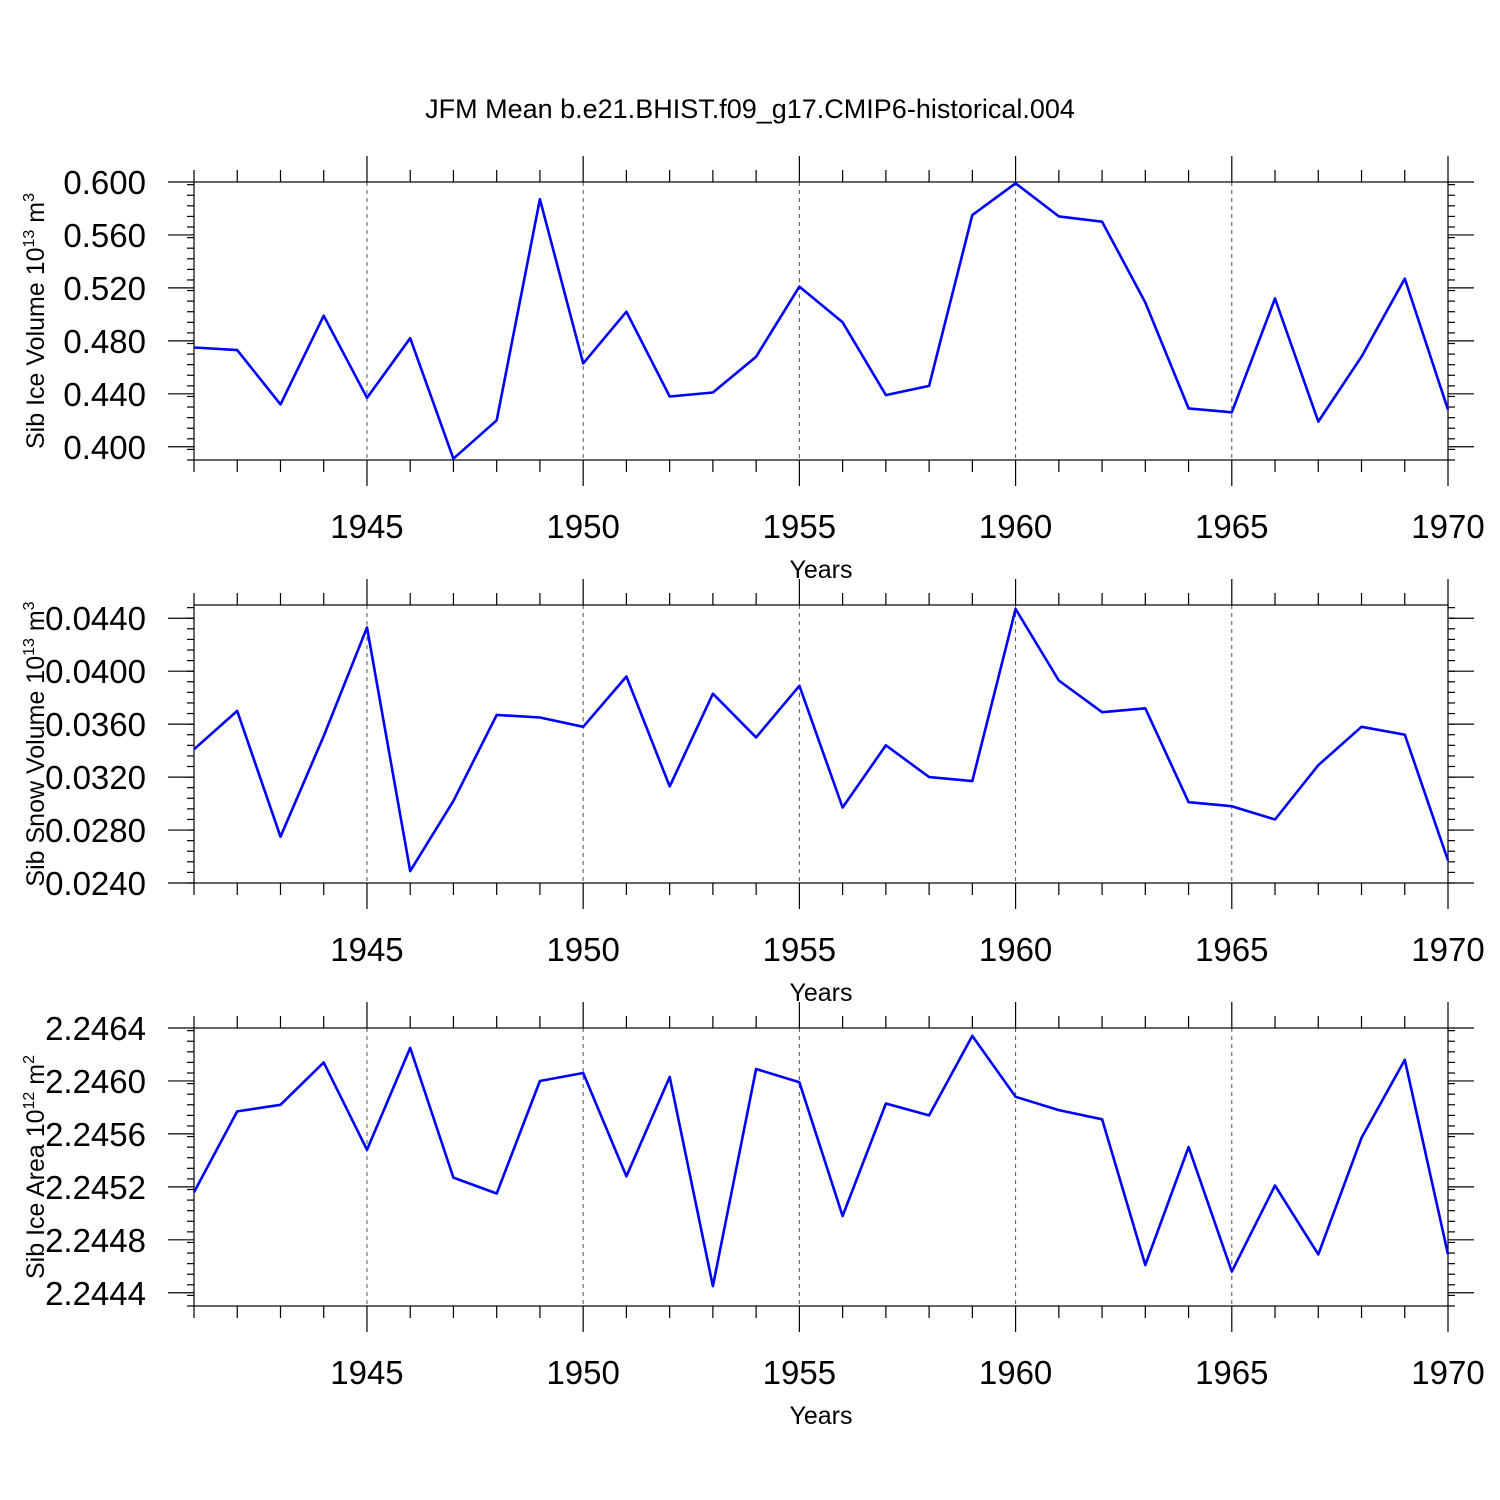 This screenshot has width=1500, height=1500. Describe the element at coordinates (104, 235) in the screenshot. I see `y-tick-label: 0.560` at that location.